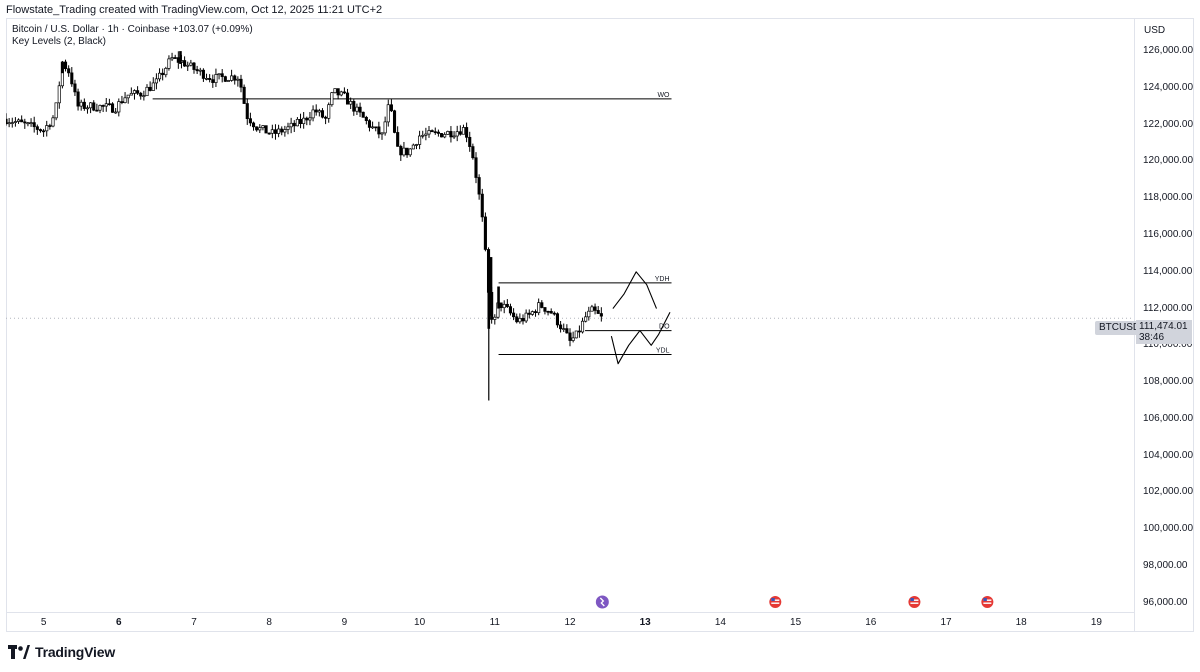  Describe the element at coordinates (1168, 418) in the screenshot. I see `price-tick-label: 106,000.00` at that location.